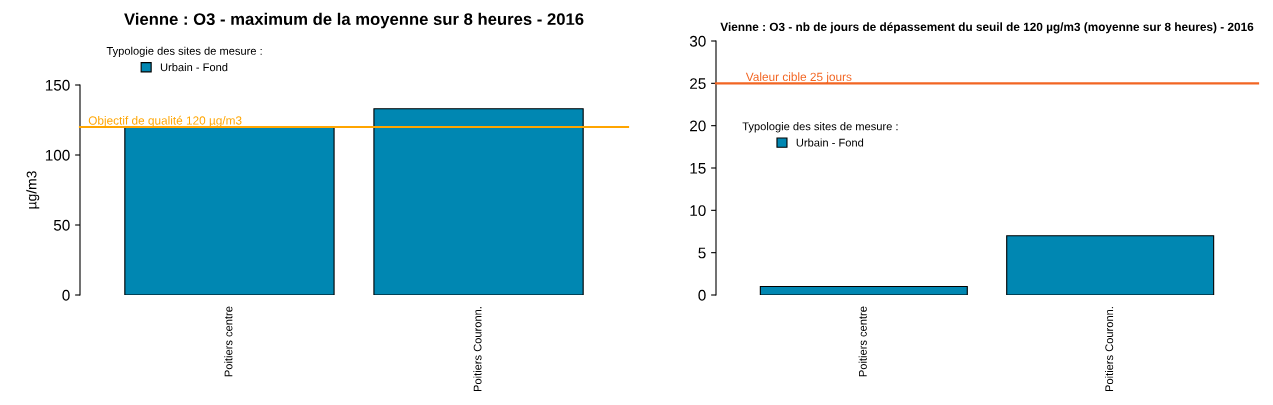 The height and width of the screenshot is (405, 1273). What do you see at coordinates (697, 41) in the screenshot?
I see `y-tick-label: 30` at bounding box center [697, 41].